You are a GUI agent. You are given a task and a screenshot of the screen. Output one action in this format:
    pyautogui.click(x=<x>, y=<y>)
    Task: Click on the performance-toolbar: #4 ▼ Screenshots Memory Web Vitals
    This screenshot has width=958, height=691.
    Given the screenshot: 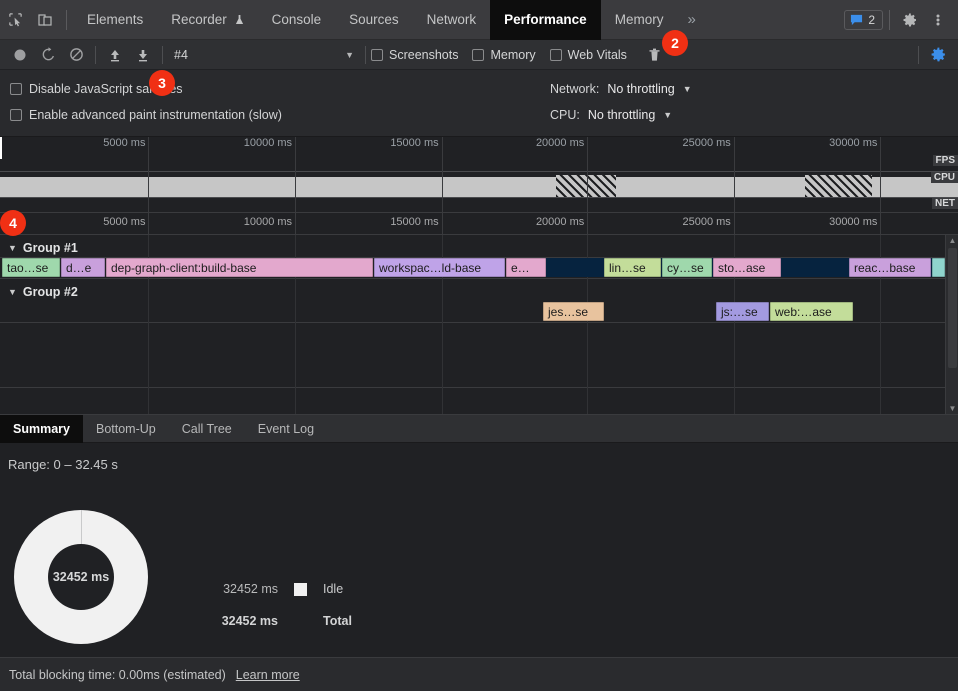 What is the action you would take?
    pyautogui.click(x=479, y=55)
    